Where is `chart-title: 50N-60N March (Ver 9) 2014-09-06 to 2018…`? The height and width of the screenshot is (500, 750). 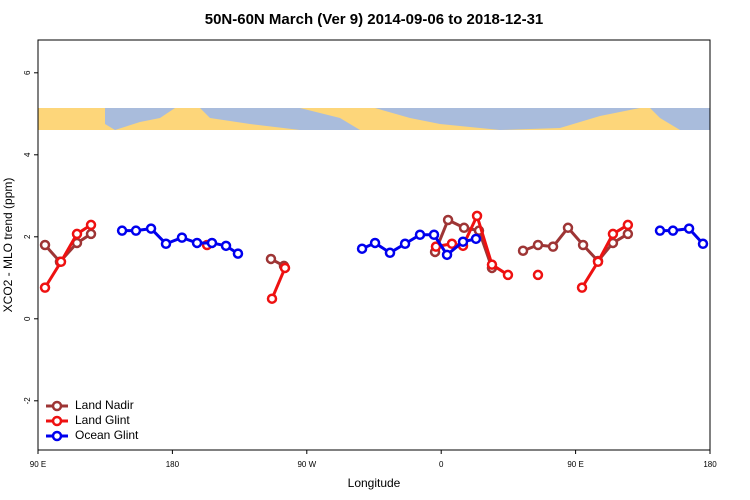
chart-title: 50N-60N March (Ver 9) 2014-09-06 to 2018… is located at coordinates (374, 19).